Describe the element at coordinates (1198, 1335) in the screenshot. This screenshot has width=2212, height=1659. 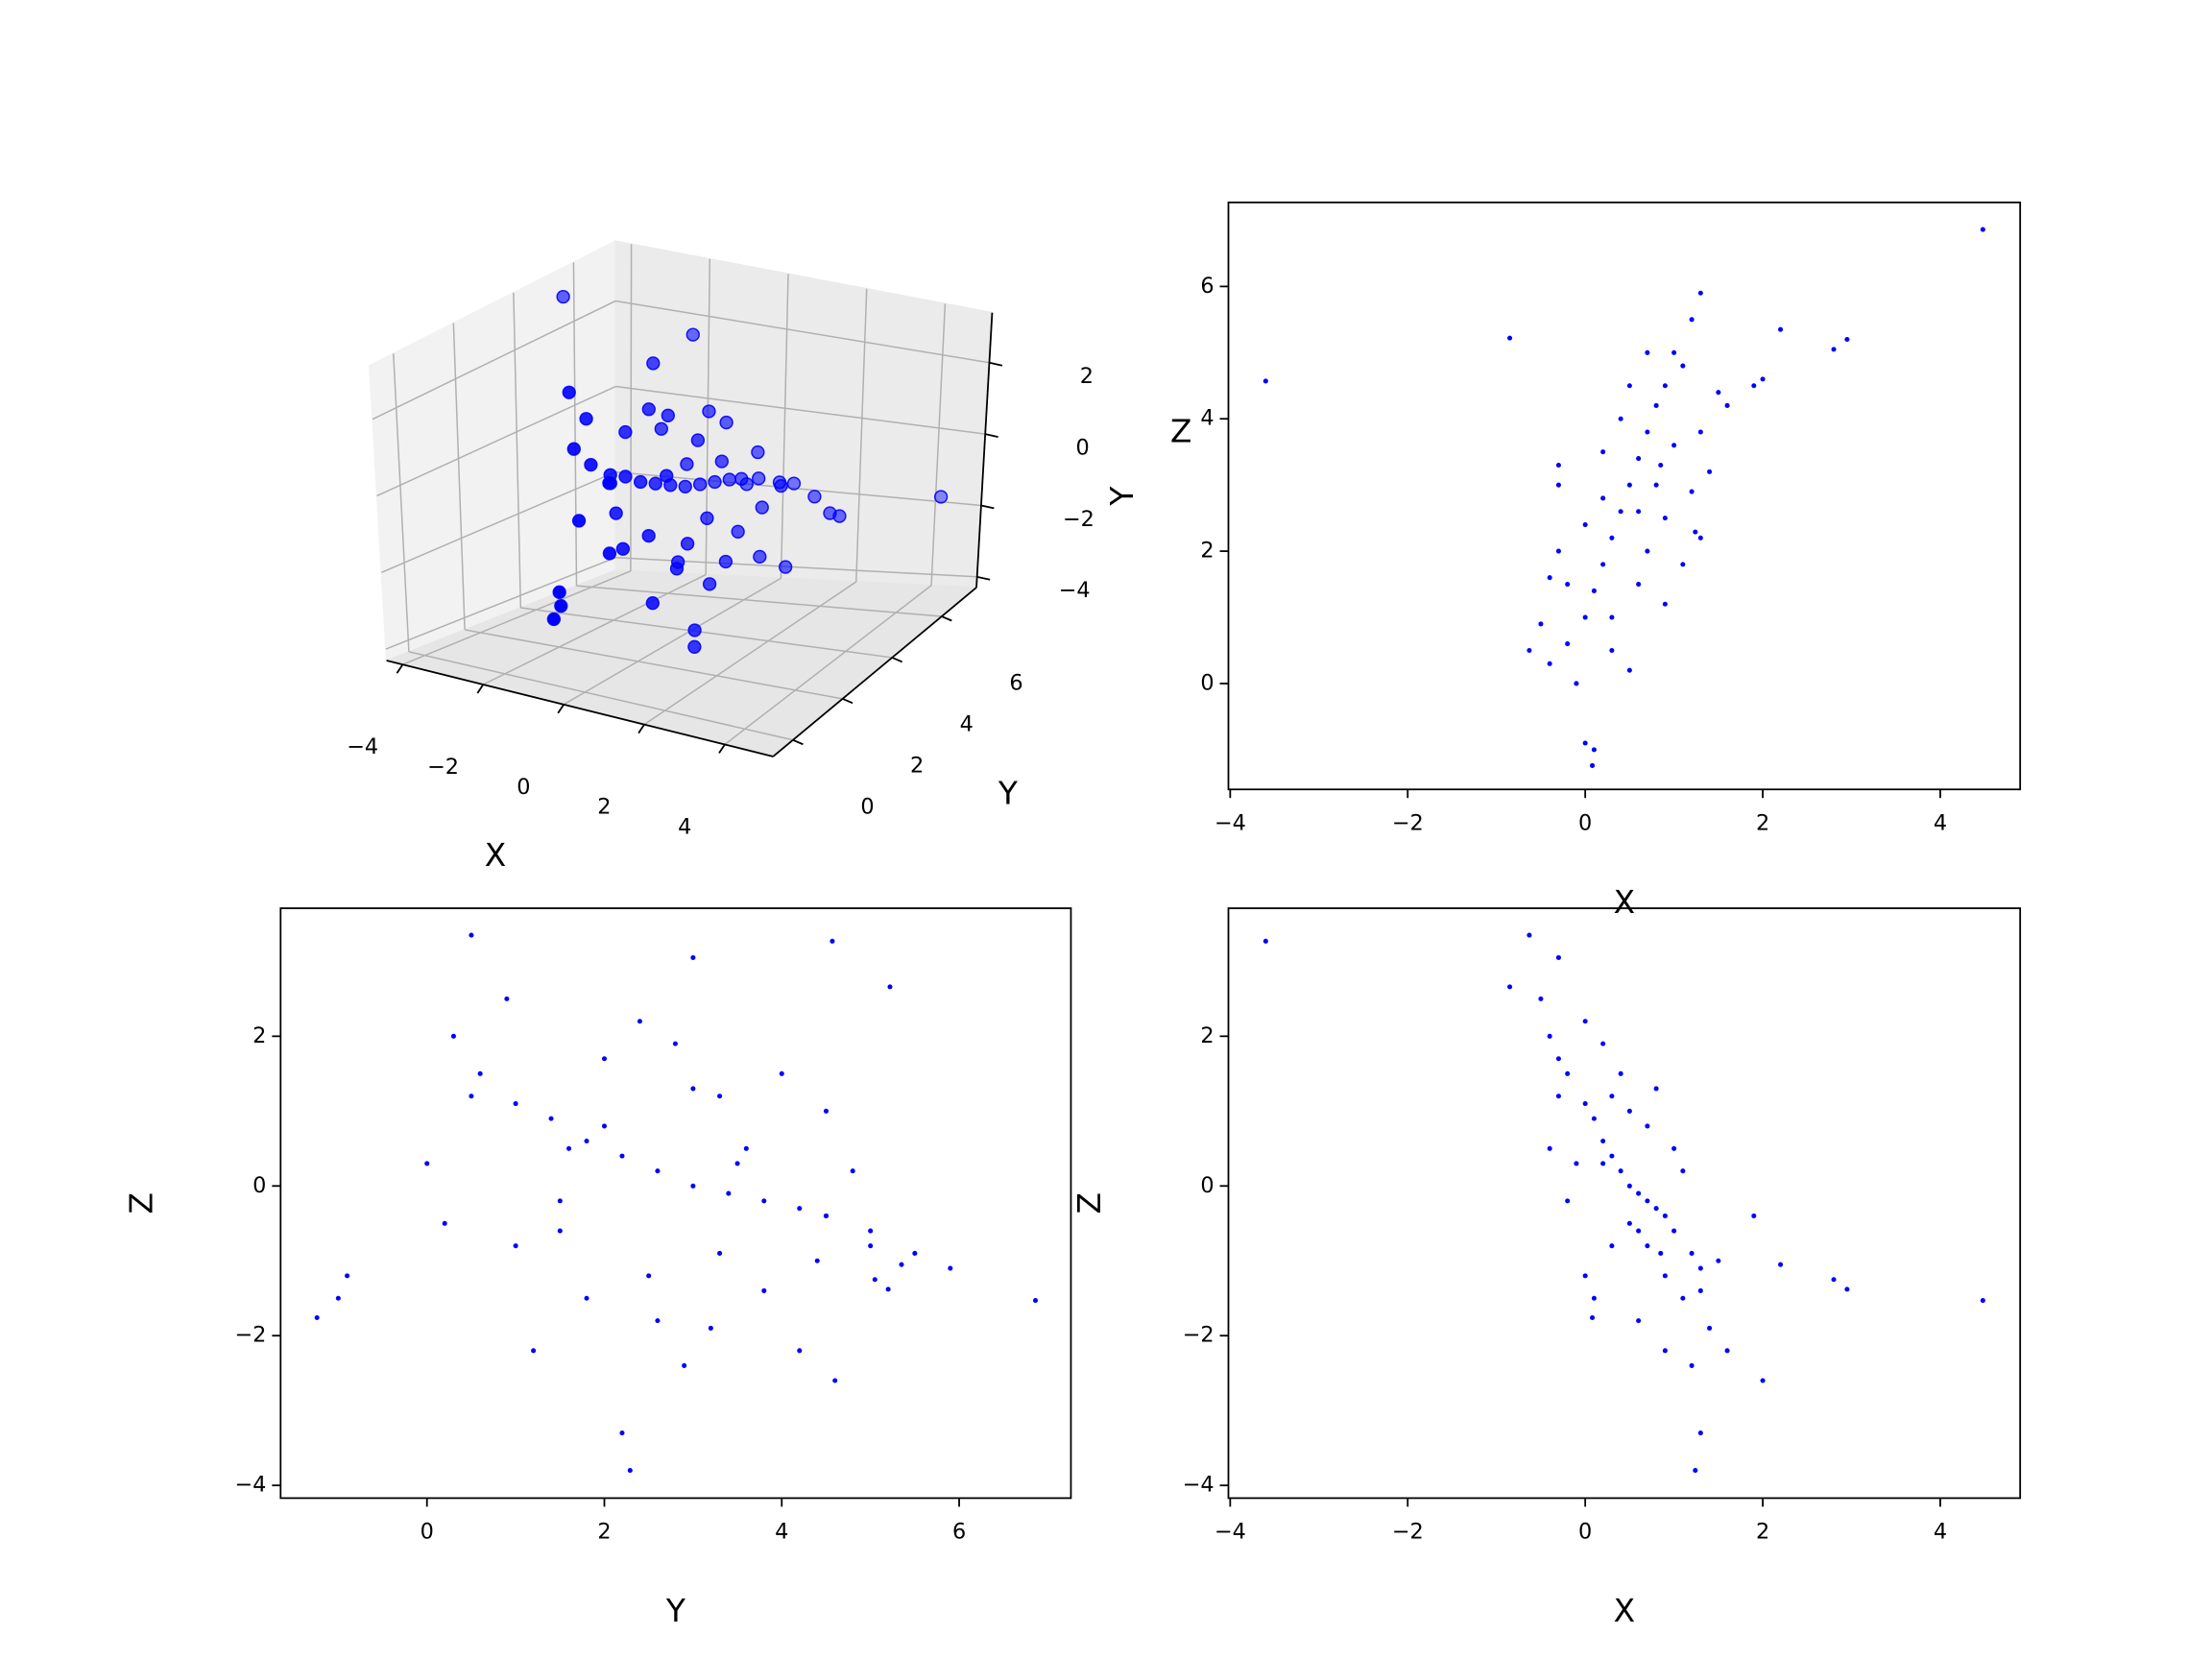
I see `y-tick-label: −2` at that location.